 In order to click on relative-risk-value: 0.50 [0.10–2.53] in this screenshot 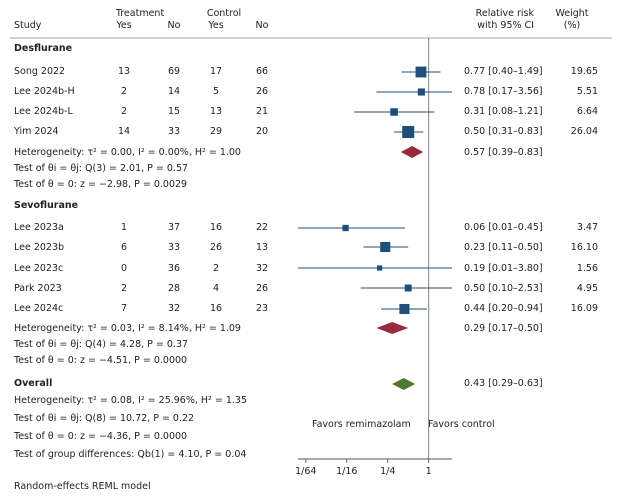, I will do `click(503, 288)`.